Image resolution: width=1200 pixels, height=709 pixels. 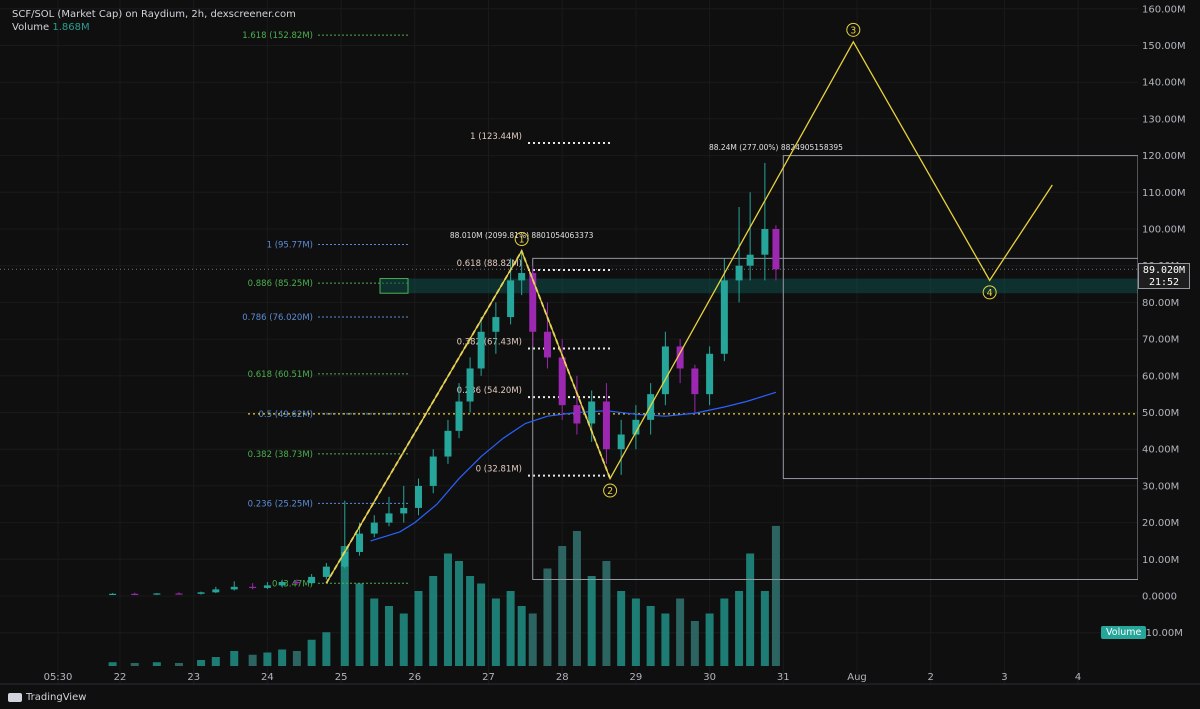 I want to click on wave-marker-label: 4, so click(x=990, y=293).